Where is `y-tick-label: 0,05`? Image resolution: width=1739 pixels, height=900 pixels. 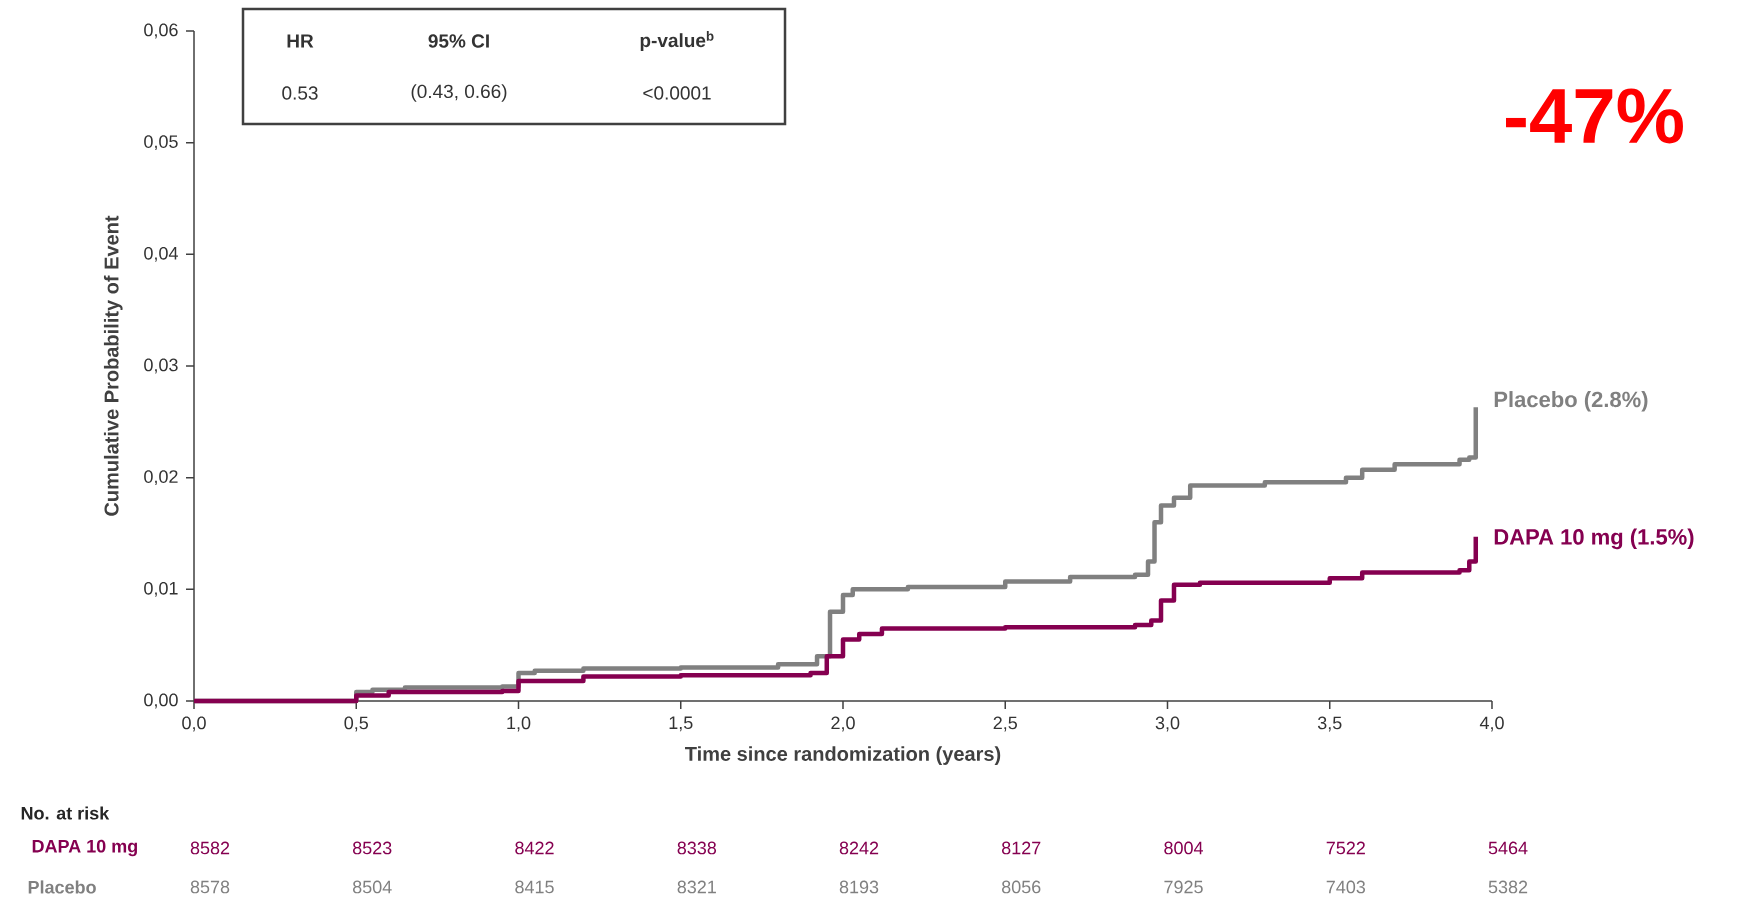 y-tick-label: 0,05 is located at coordinates (161, 143).